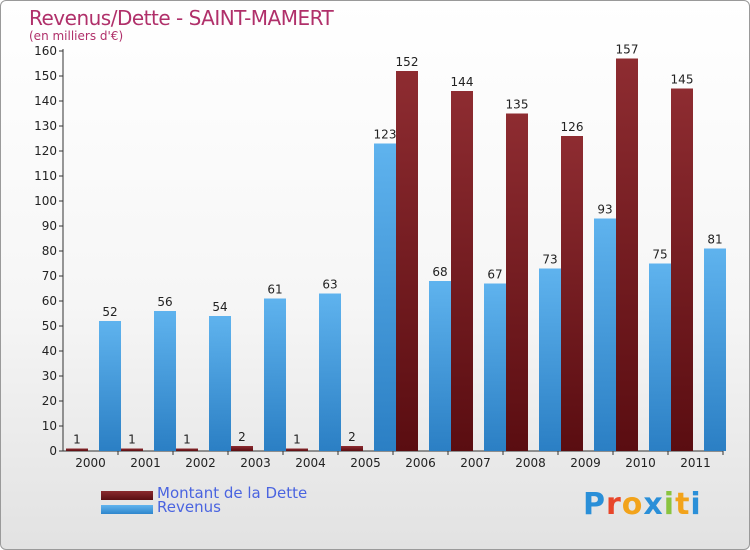  What do you see at coordinates (49, 426) in the screenshot?
I see `y-tick-label: 10` at bounding box center [49, 426].